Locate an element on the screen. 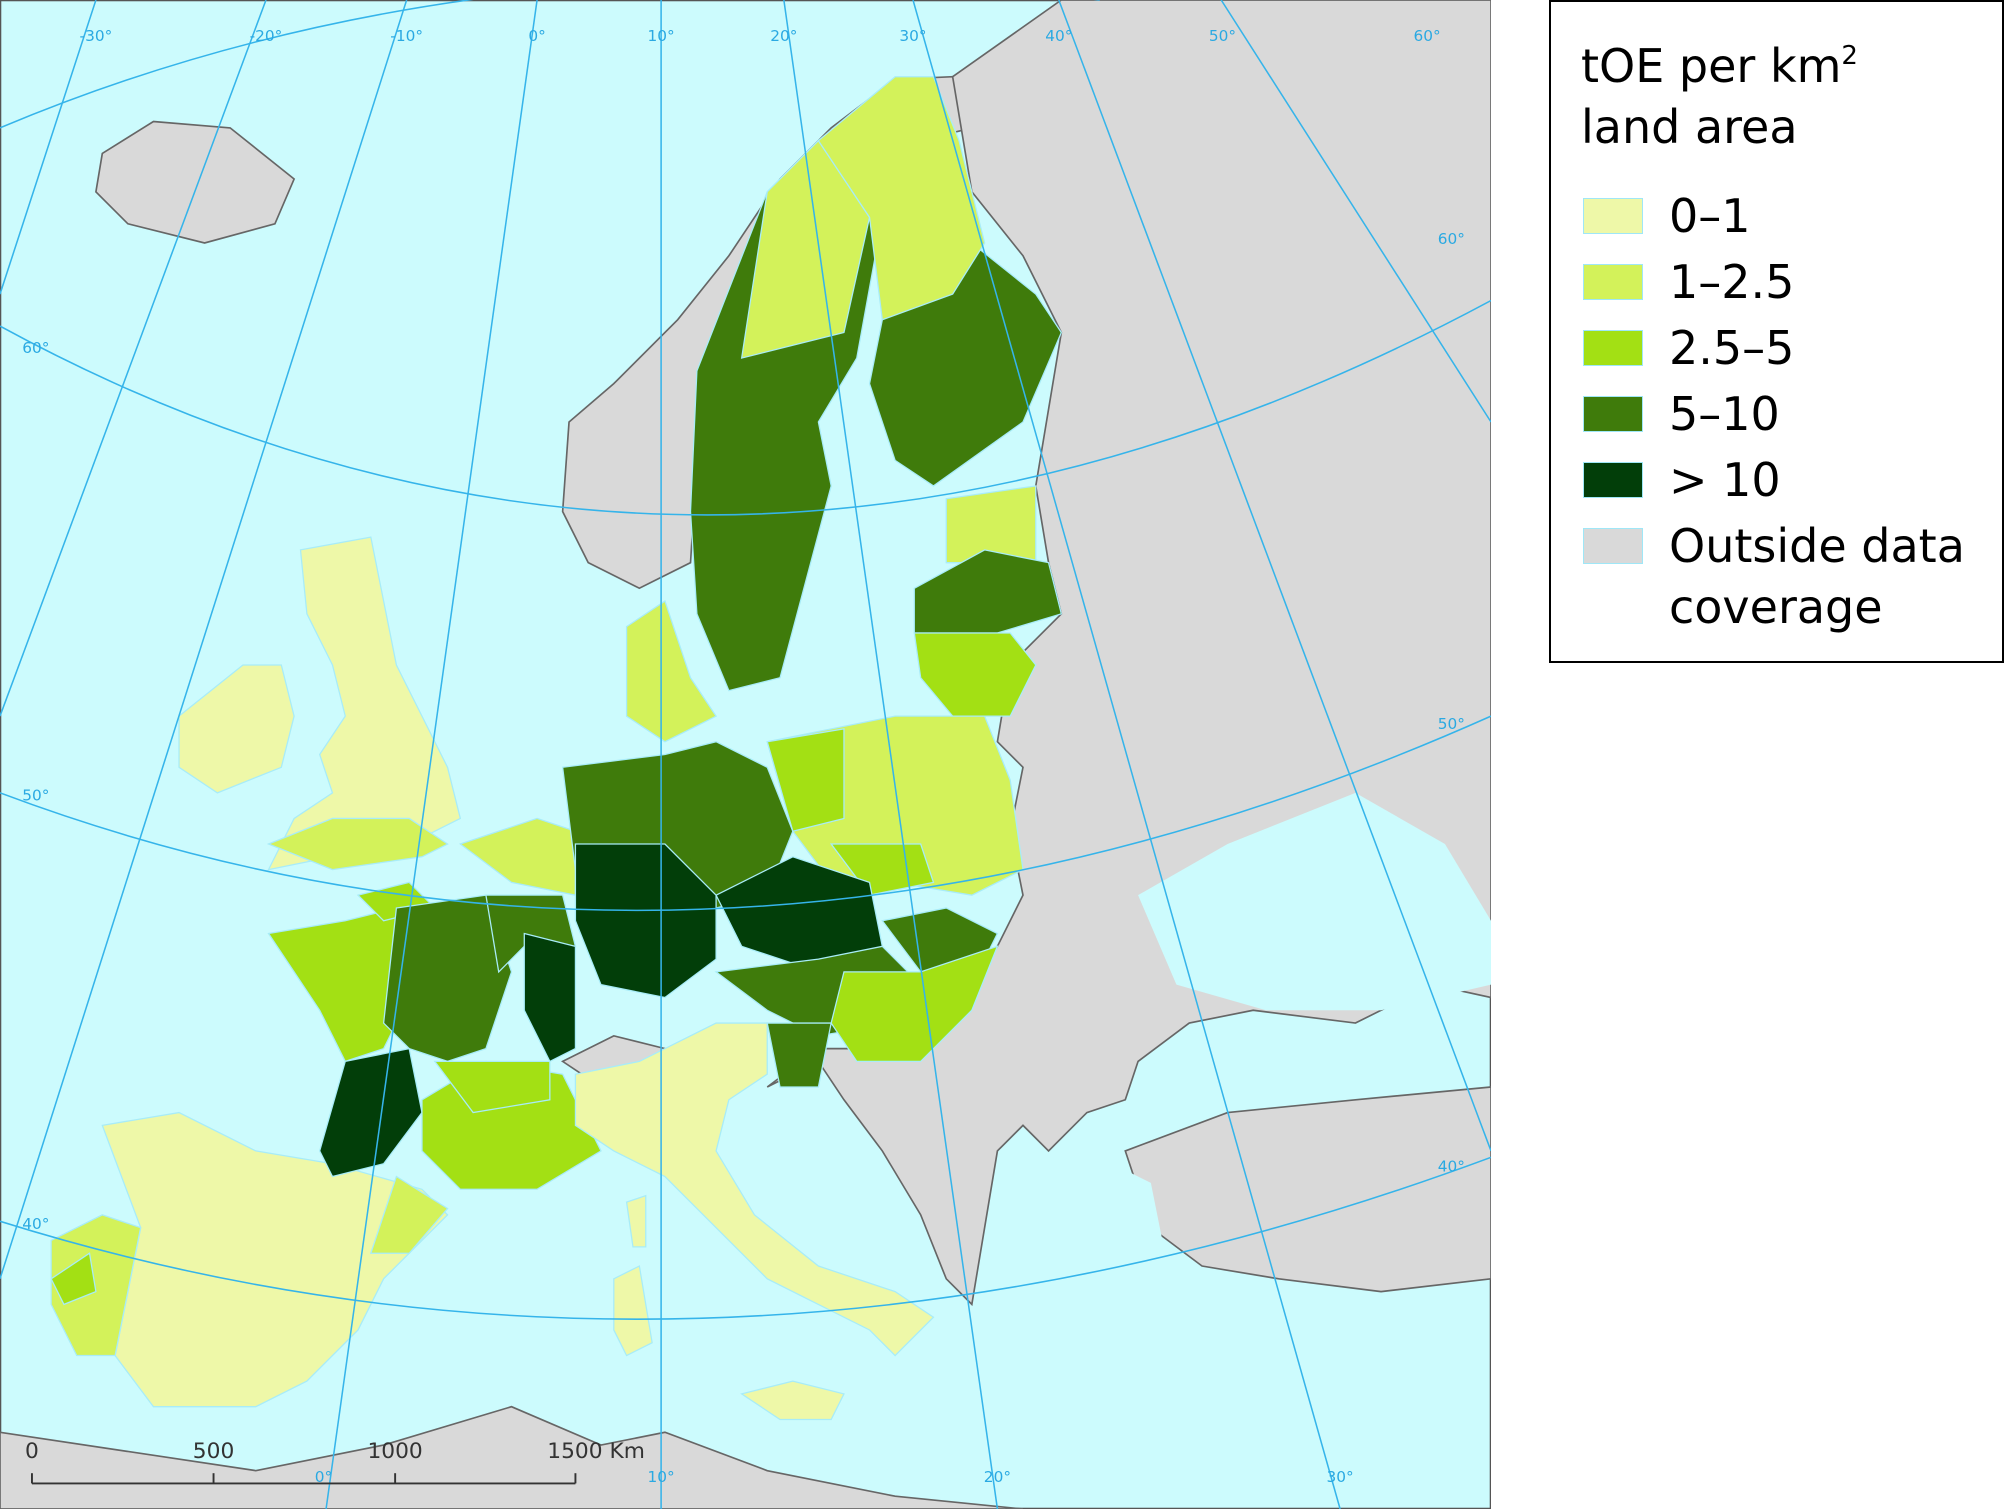 This screenshot has width=2005, height=1509. legend-label: 0–1 is located at coordinates (1710, 216).